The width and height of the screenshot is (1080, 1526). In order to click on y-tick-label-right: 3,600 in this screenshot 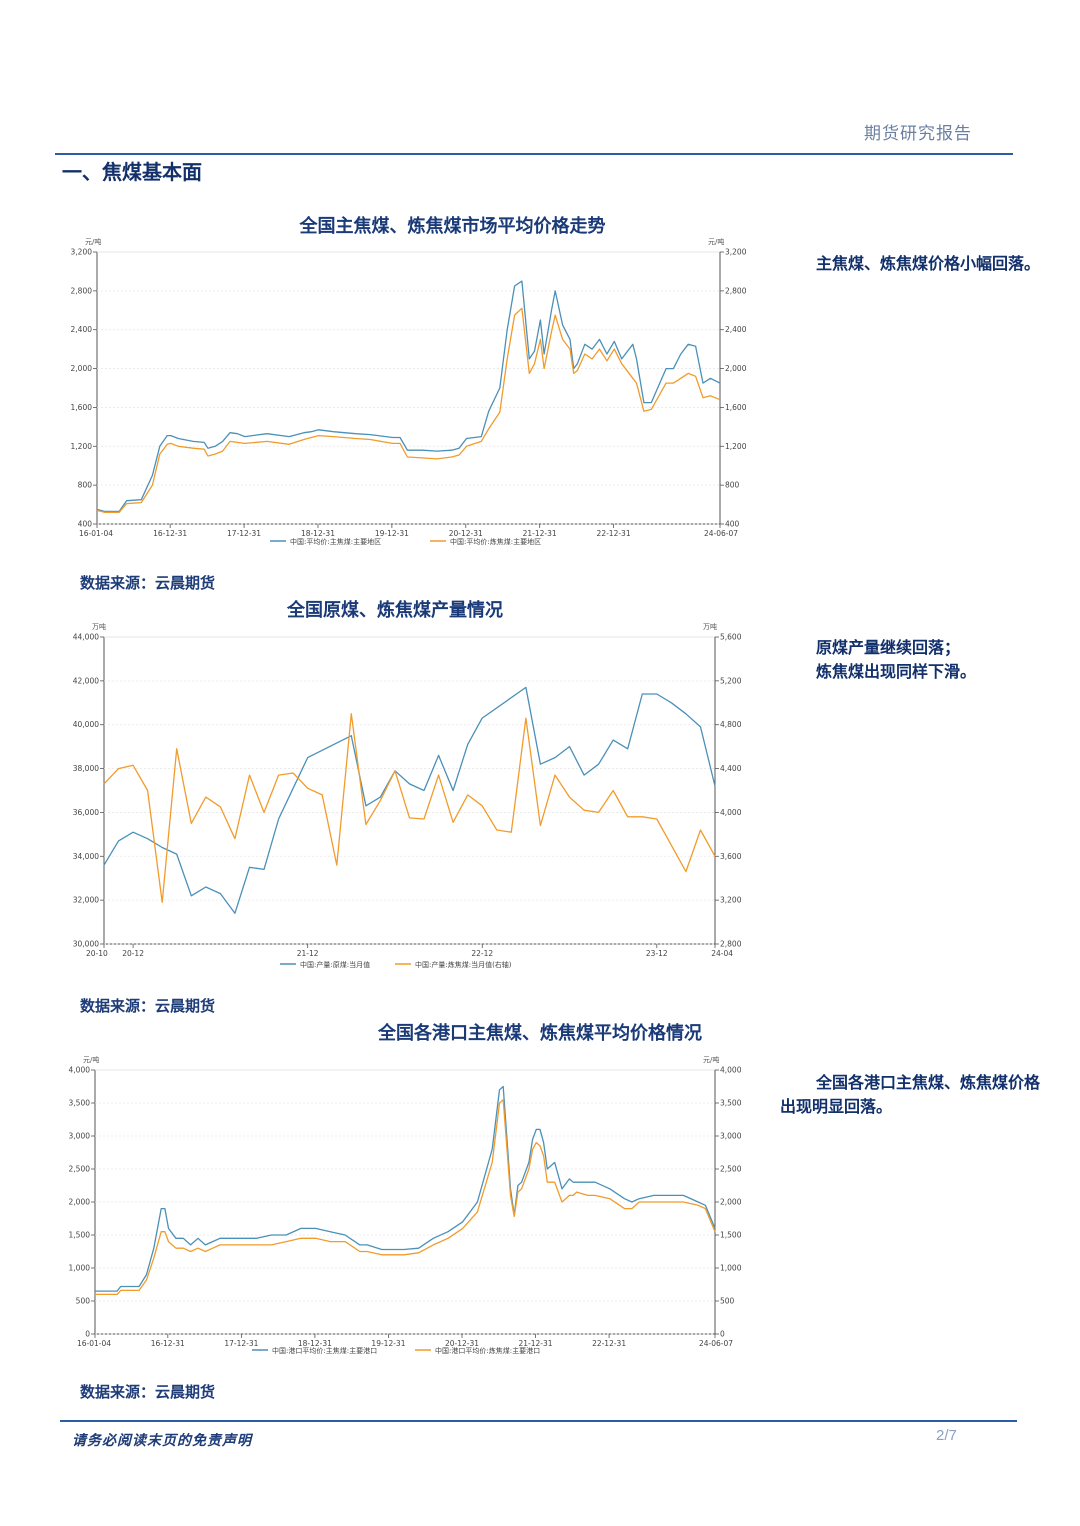, I will do `click(731, 856)`.